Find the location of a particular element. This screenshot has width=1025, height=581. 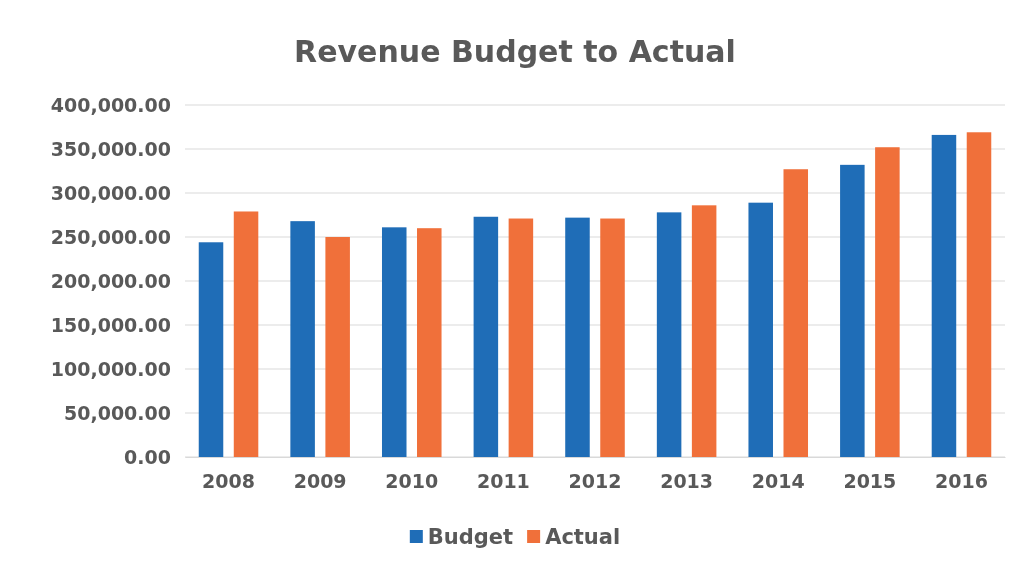

y-tick-label: 400,000.00 is located at coordinates (110, 104).